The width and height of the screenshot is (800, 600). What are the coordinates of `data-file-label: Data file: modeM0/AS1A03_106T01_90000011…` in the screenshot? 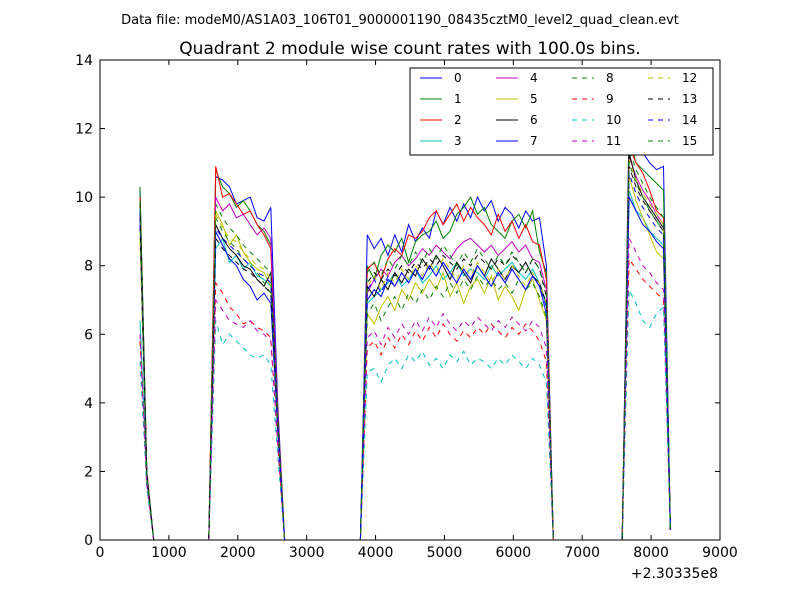 It's located at (400, 20).